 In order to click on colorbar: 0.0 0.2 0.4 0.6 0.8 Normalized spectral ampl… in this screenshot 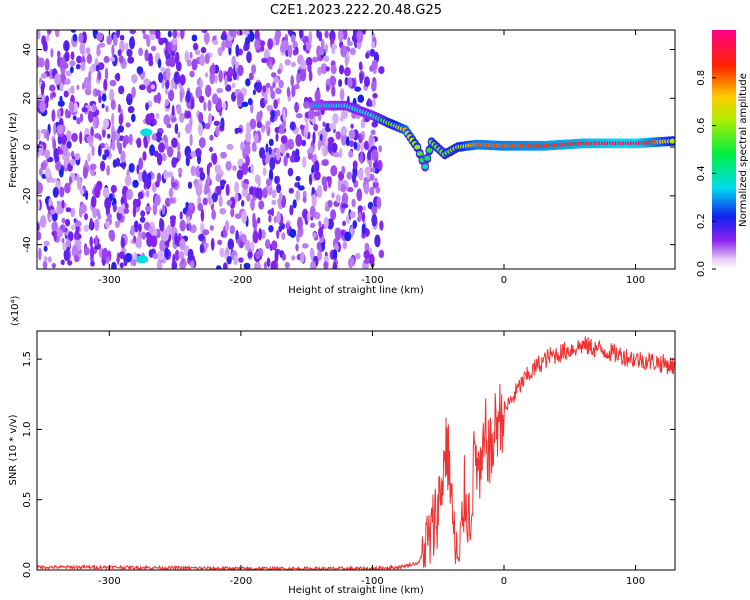, I will do `click(722, 153)`.